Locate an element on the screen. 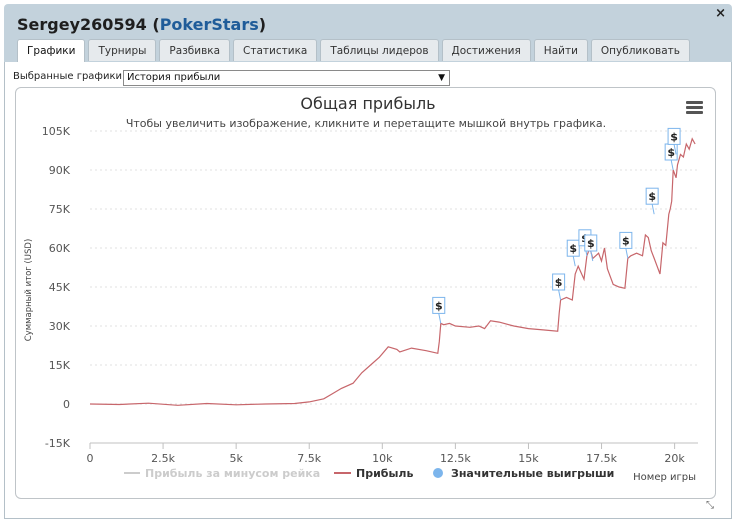 Image resolution: width=736 pixels, height=523 pixels. y-tick-label: 105K is located at coordinates (56, 131).